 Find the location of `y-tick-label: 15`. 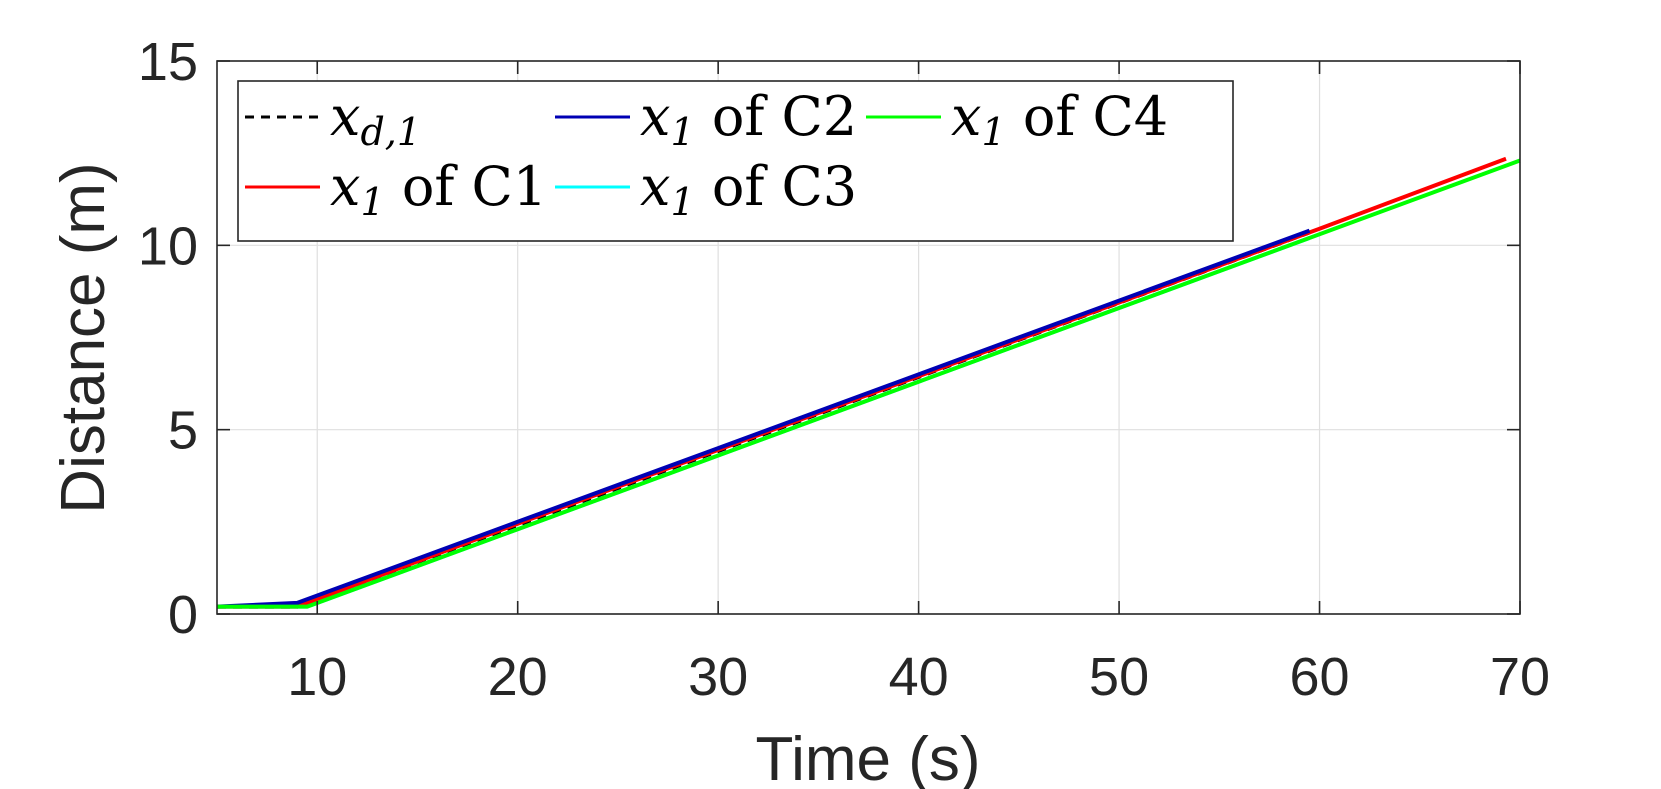

y-tick-label: 15 is located at coordinates (168, 62).